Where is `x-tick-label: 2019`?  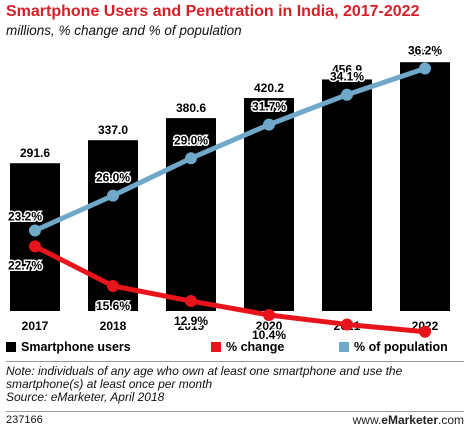
x-tick-label: 2019 is located at coordinates (191, 326).